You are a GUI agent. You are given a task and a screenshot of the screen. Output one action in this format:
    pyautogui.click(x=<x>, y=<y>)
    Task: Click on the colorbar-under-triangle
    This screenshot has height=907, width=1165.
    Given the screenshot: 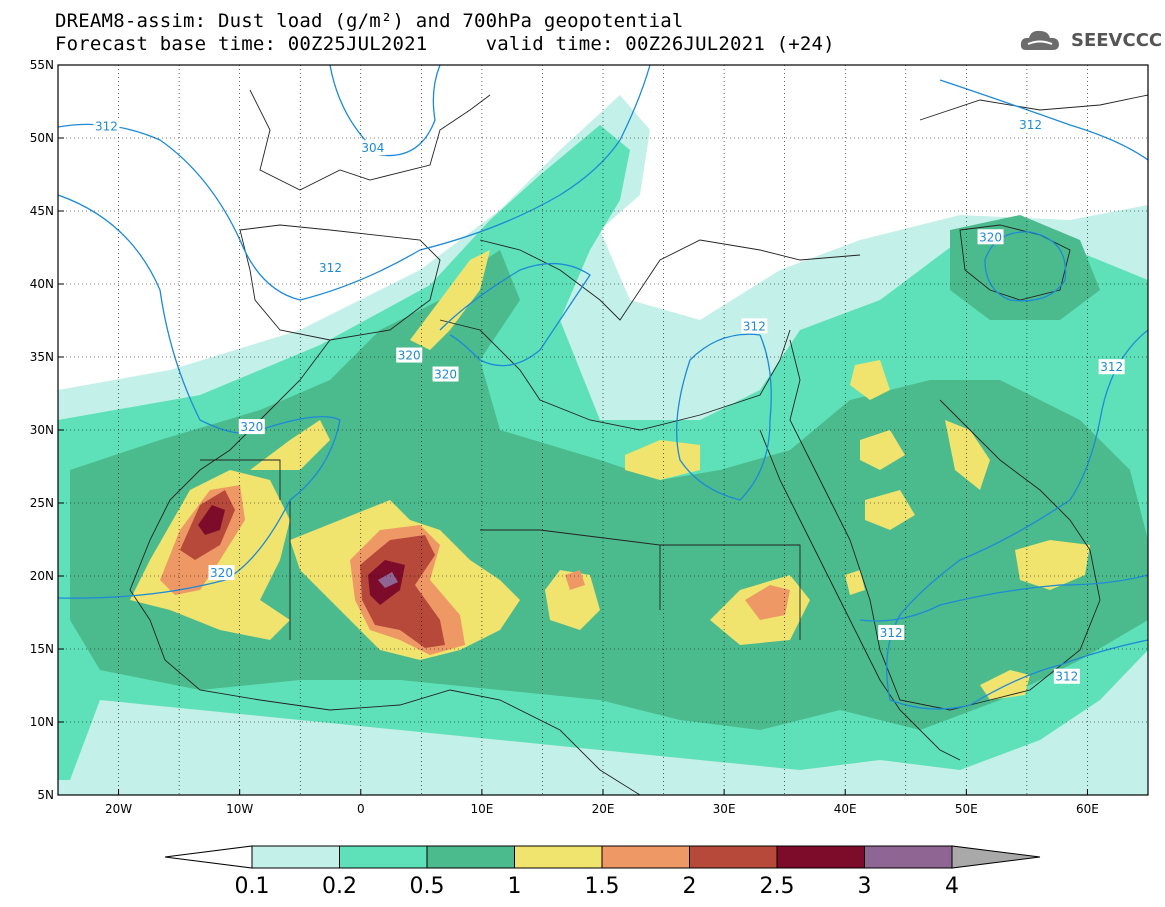 What is the action you would take?
    pyautogui.click(x=208, y=857)
    